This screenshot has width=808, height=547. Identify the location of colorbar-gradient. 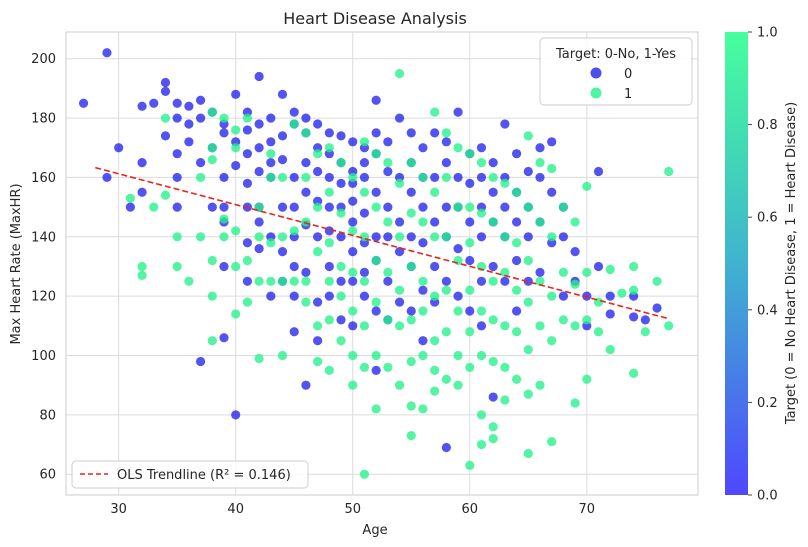
(736, 263).